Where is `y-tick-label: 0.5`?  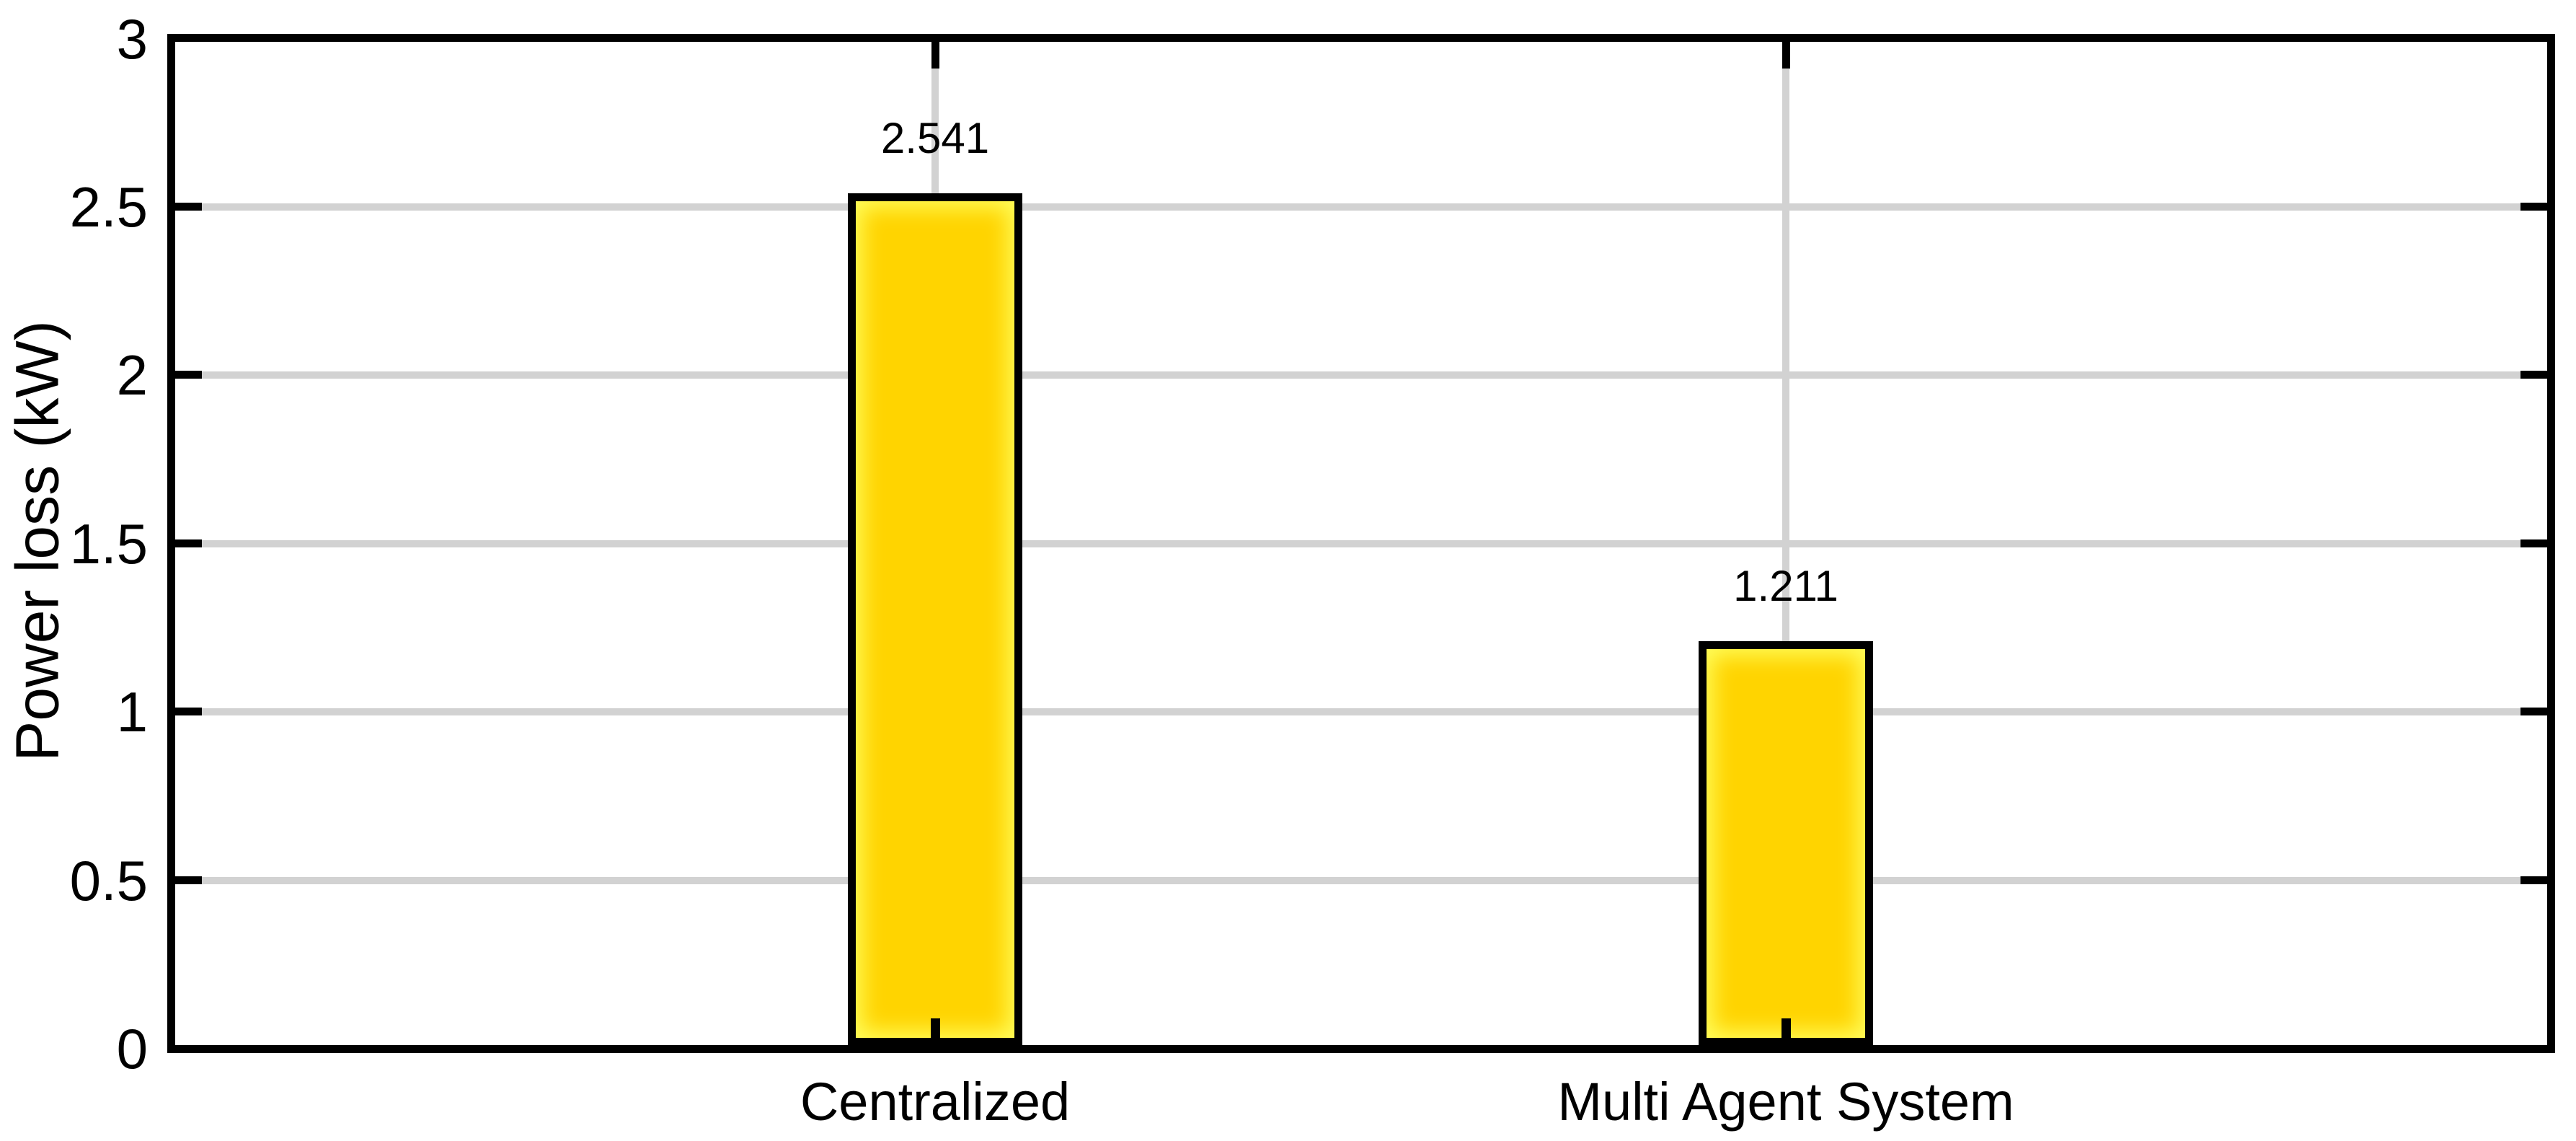 y-tick-label: 0.5 is located at coordinates (108, 880).